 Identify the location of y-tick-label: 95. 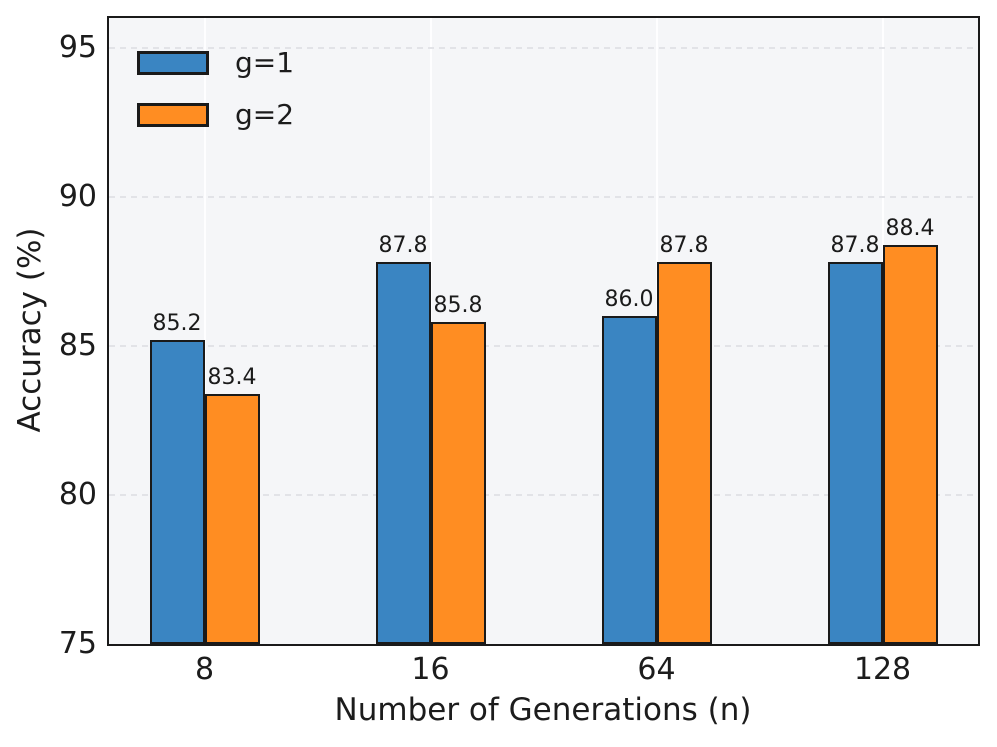
(77, 47).